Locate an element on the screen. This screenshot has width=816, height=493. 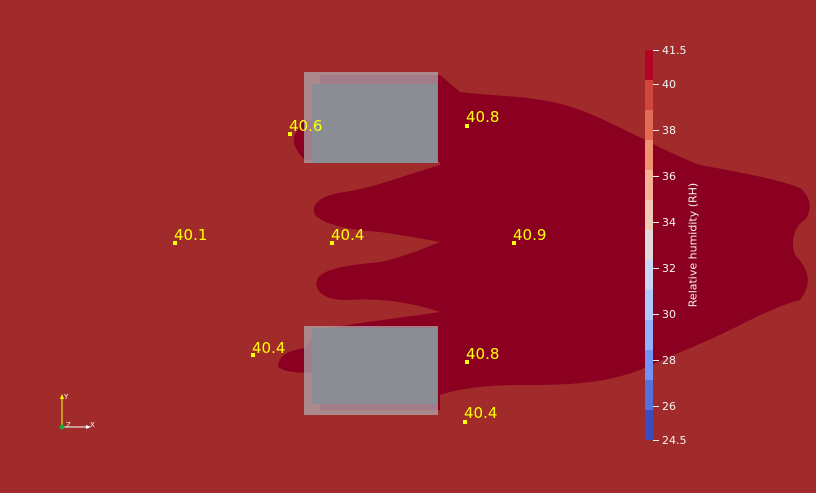
axes-triad is located at coordinates (75, 412).